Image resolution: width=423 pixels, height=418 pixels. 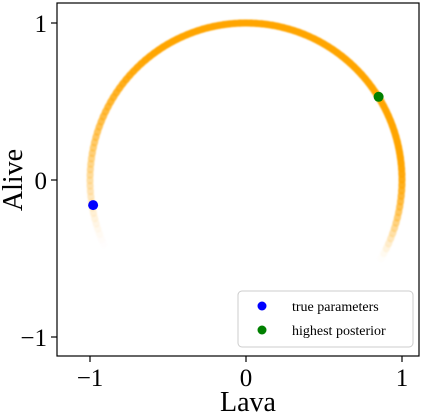 I want to click on density-arc-segment, so click(x=97, y=226).